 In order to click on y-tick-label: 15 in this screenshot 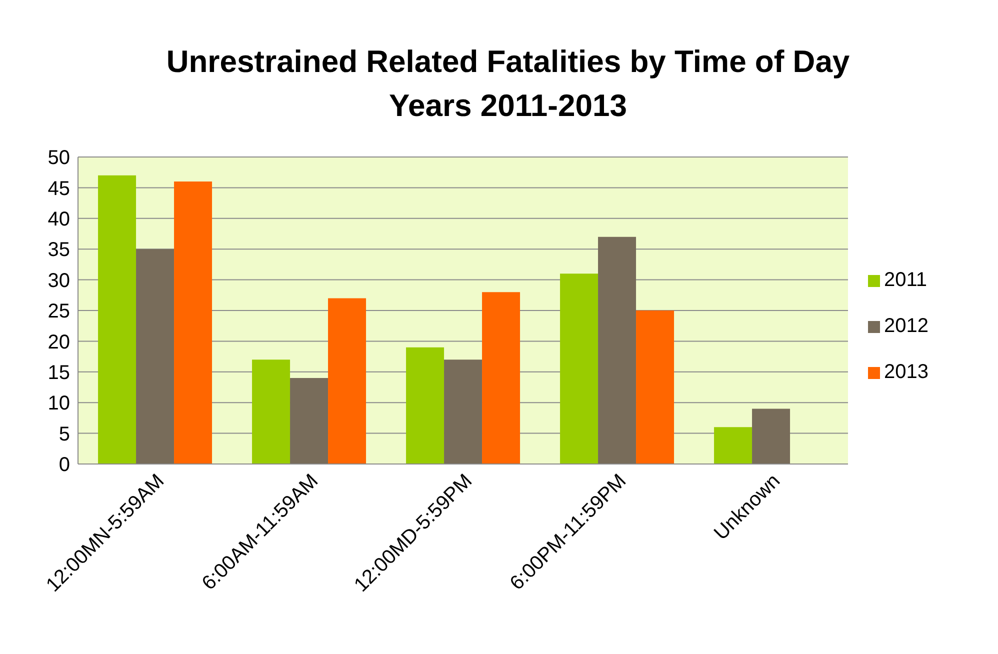, I will do `click(59, 373)`.